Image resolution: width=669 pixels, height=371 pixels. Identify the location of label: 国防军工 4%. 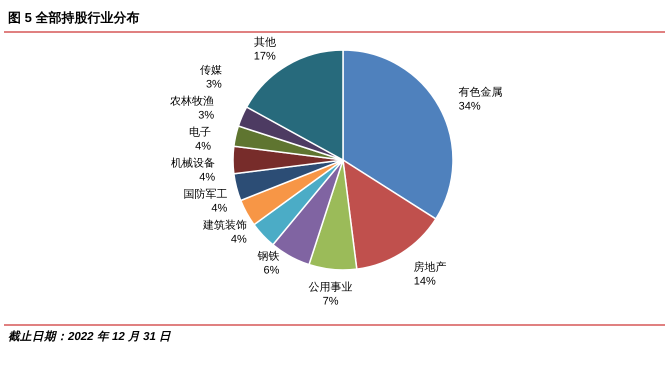
(205, 201).